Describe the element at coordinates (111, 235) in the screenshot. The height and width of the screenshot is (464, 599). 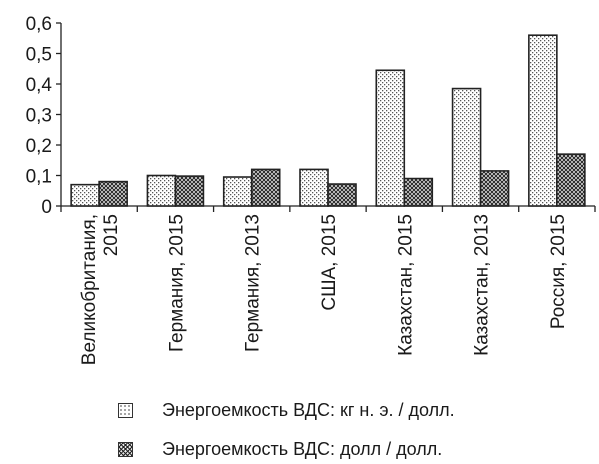
I see `category-label: 2015` at that location.